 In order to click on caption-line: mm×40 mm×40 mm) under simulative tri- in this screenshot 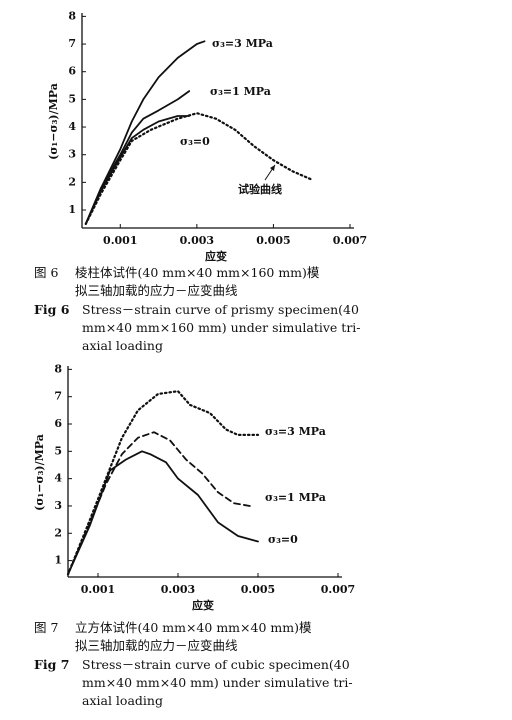, I will do `click(217, 682)`.